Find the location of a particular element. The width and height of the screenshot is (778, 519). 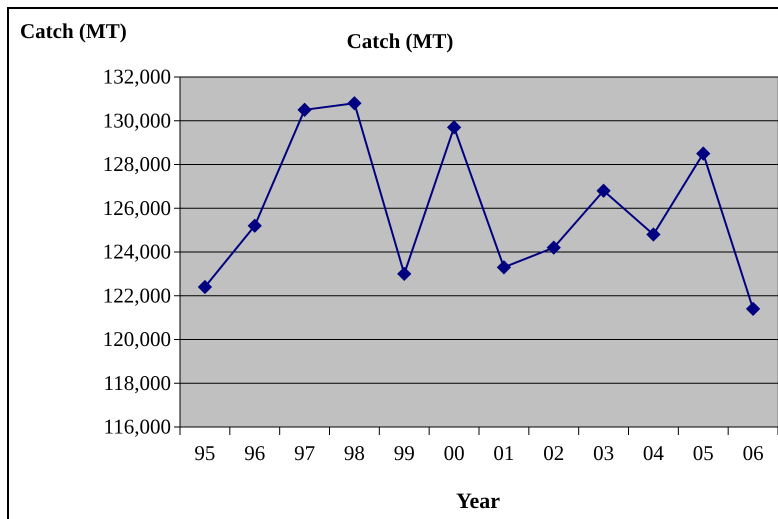

y-tick-label: 122,000 is located at coordinates (136, 295).